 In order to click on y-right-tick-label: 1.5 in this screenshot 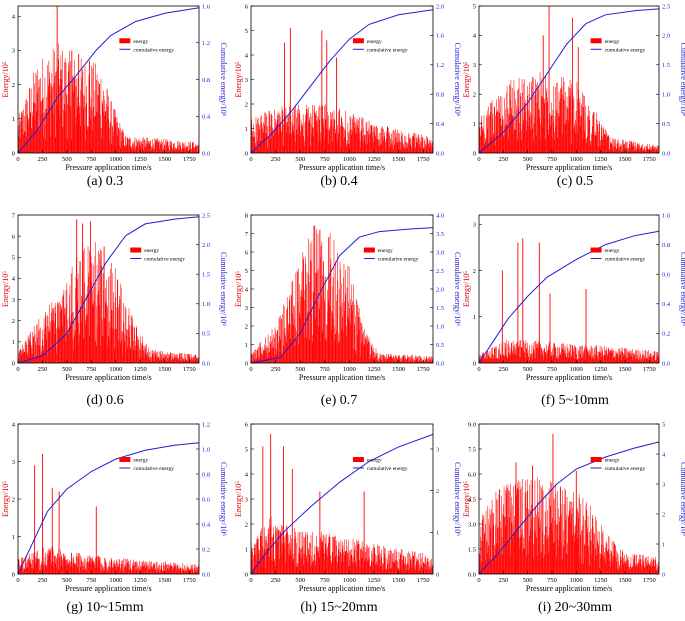, I will do `click(440, 308)`.